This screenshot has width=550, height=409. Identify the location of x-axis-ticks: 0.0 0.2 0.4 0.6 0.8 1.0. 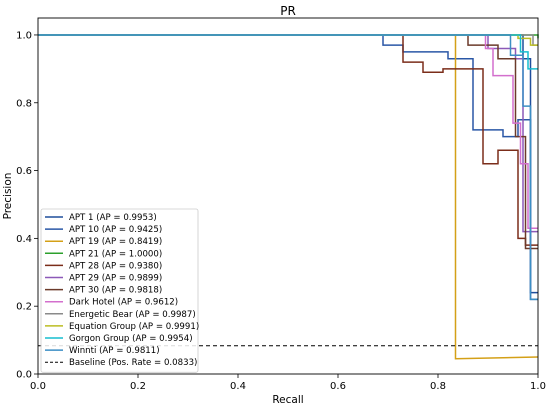
(288, 383).